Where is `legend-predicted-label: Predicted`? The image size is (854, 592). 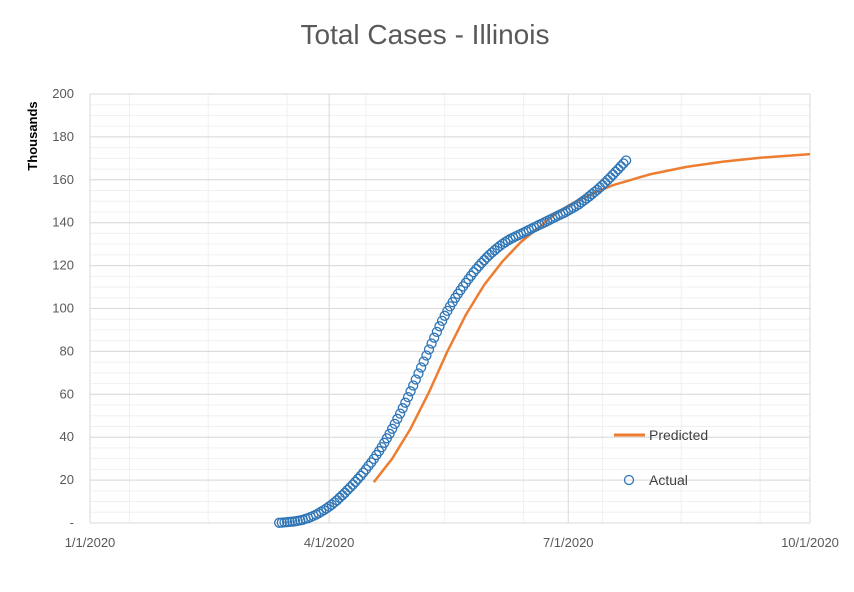
legend-predicted-label: Predicted is located at coordinates (678, 435).